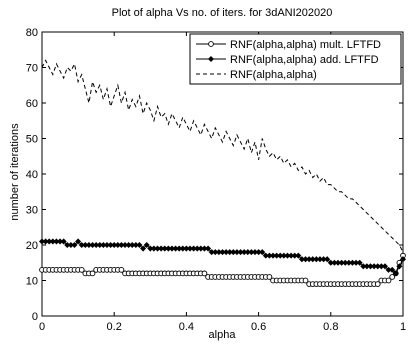 Image resolution: width=408 pixels, height=350 pixels. I want to click on y-tick-label: 0, so click(35, 317).